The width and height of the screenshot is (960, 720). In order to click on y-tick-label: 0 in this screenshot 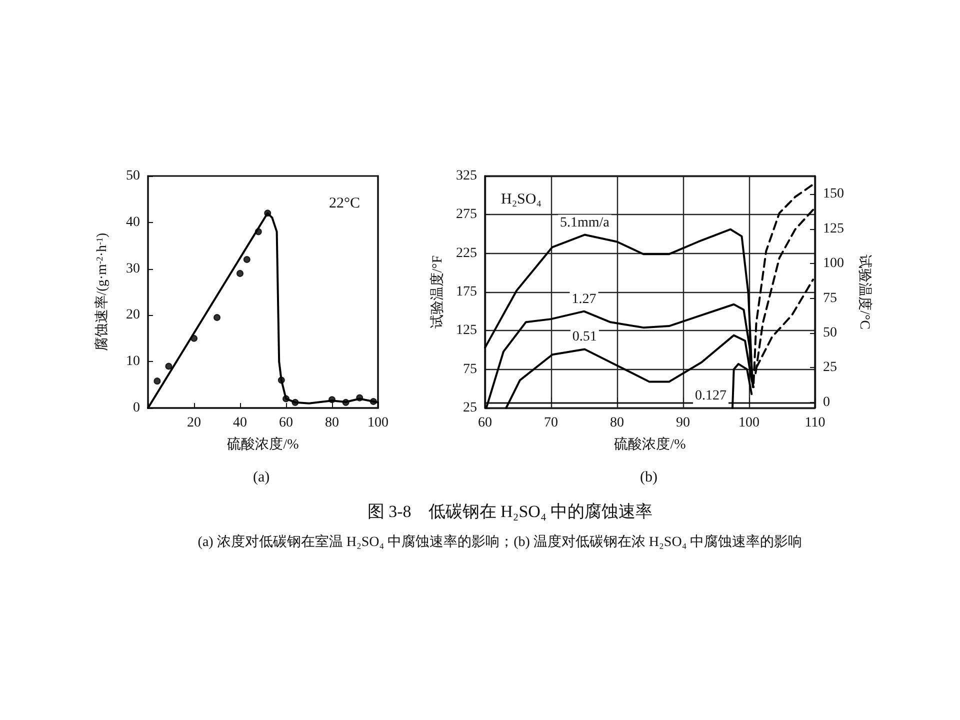, I will do `click(136, 408)`.